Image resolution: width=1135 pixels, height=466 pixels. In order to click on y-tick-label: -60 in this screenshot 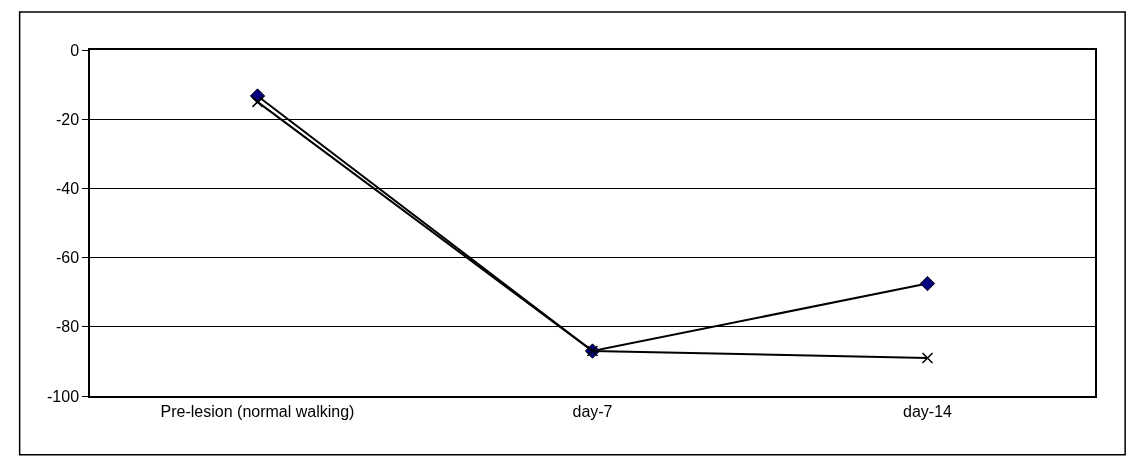, I will do `click(67, 258)`.